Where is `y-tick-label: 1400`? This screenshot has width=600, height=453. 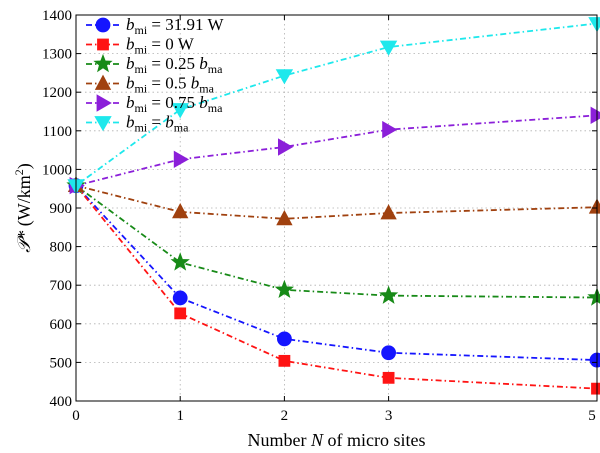 y-tick-label: 1400 is located at coordinates (57, 16).